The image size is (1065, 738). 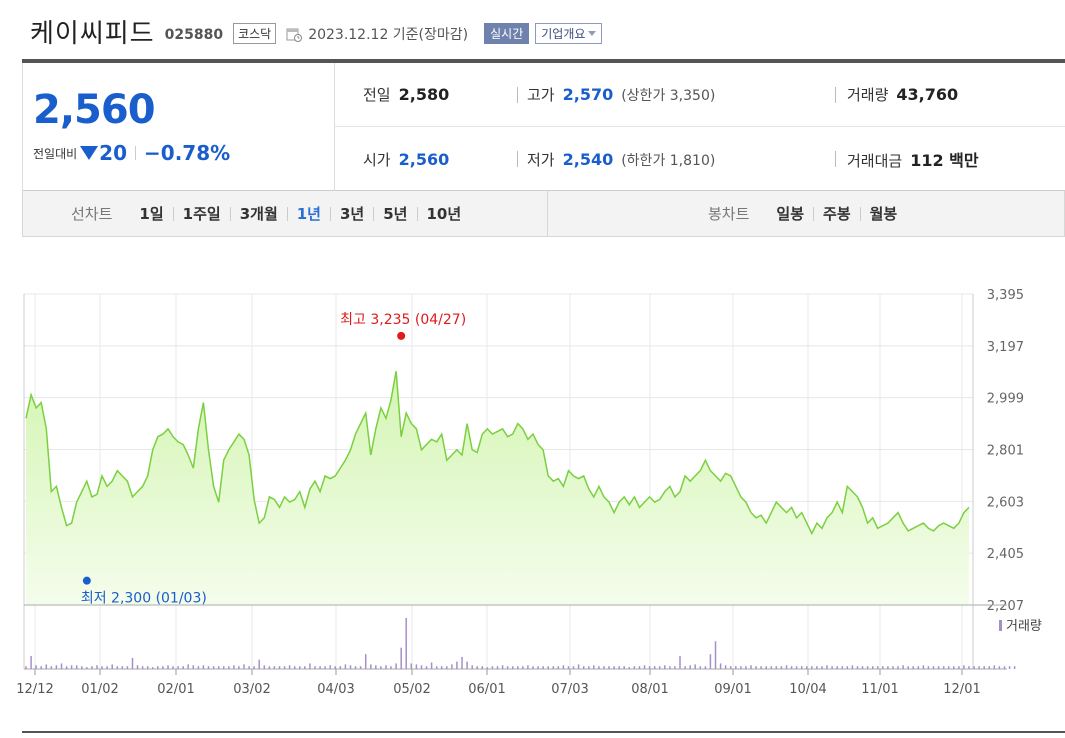 What do you see at coordinates (377, 159) in the screenshot?
I see `stat-label: 시가` at bounding box center [377, 159].